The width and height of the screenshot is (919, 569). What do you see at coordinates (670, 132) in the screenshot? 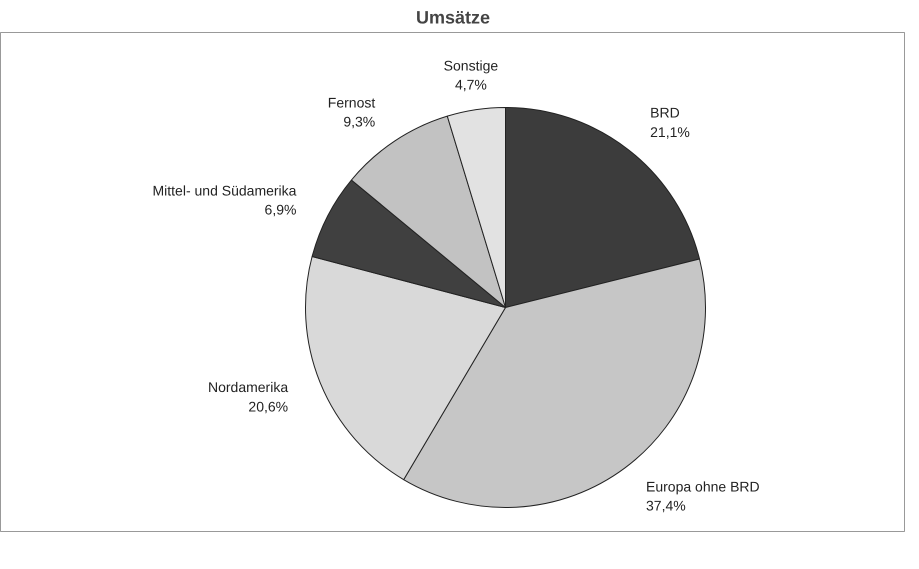
I see `data-label: 21,1%` at bounding box center [670, 132].